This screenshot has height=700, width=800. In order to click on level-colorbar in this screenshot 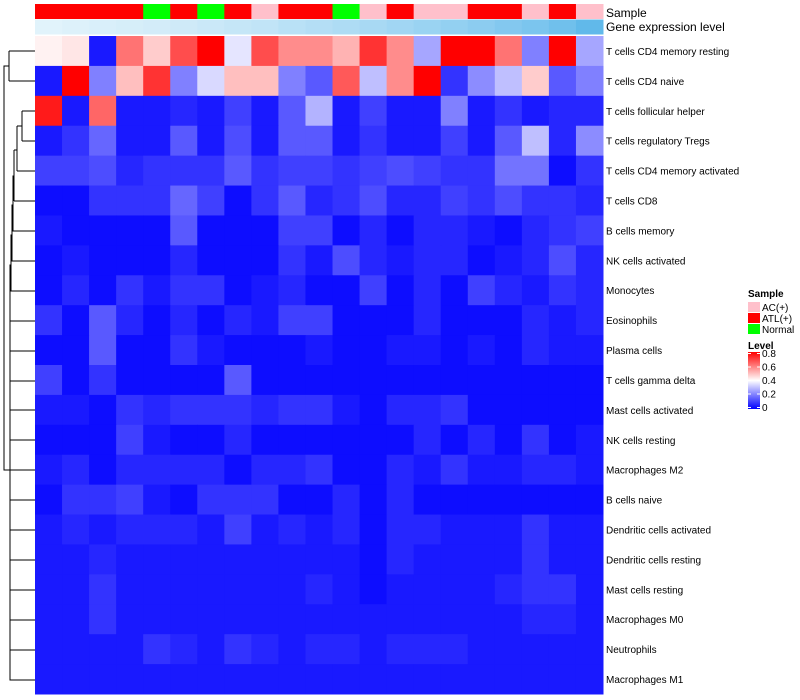, I will do `click(754, 380)`.